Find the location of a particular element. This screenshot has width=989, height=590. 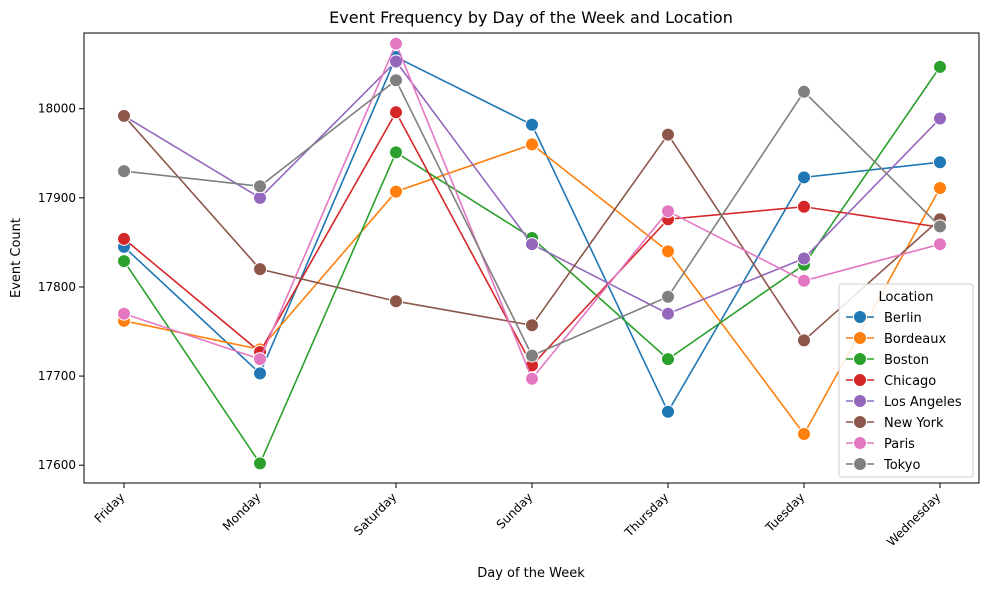

y-axis: 17600 17700 17800 17900 18000 is located at coordinates (61, 287).